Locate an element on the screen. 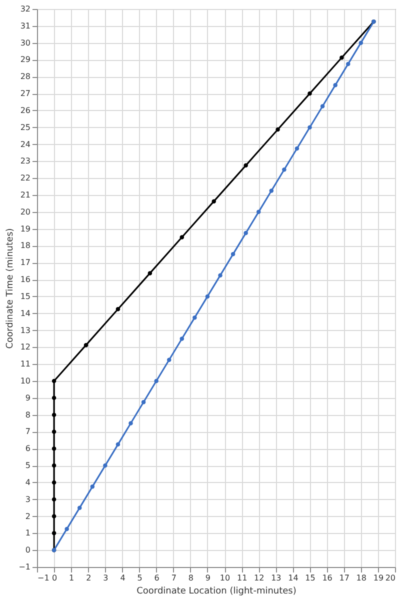 The image size is (401, 600). y-tick-label: 28 is located at coordinates (25, 77).